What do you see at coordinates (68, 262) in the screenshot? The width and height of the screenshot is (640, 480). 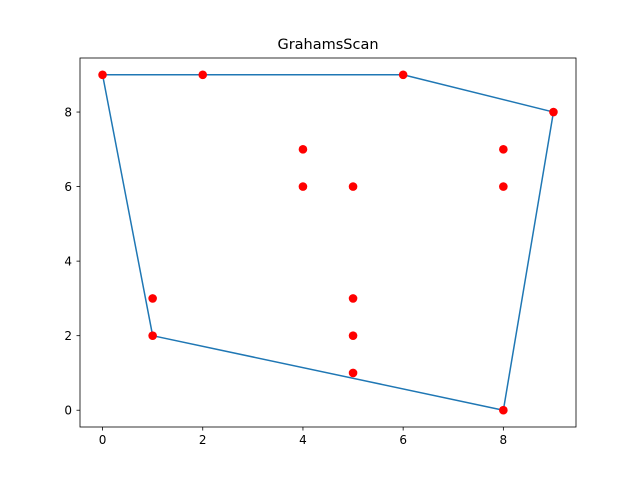 I see `y-tick-label: 4` at bounding box center [68, 262].